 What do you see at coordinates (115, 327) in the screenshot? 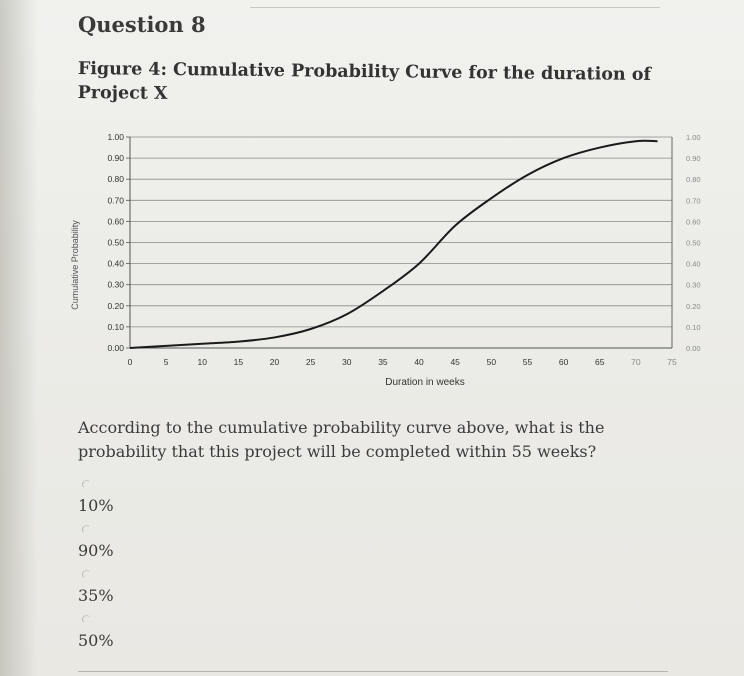
I see `y-tick-label: 0.10` at bounding box center [115, 327].